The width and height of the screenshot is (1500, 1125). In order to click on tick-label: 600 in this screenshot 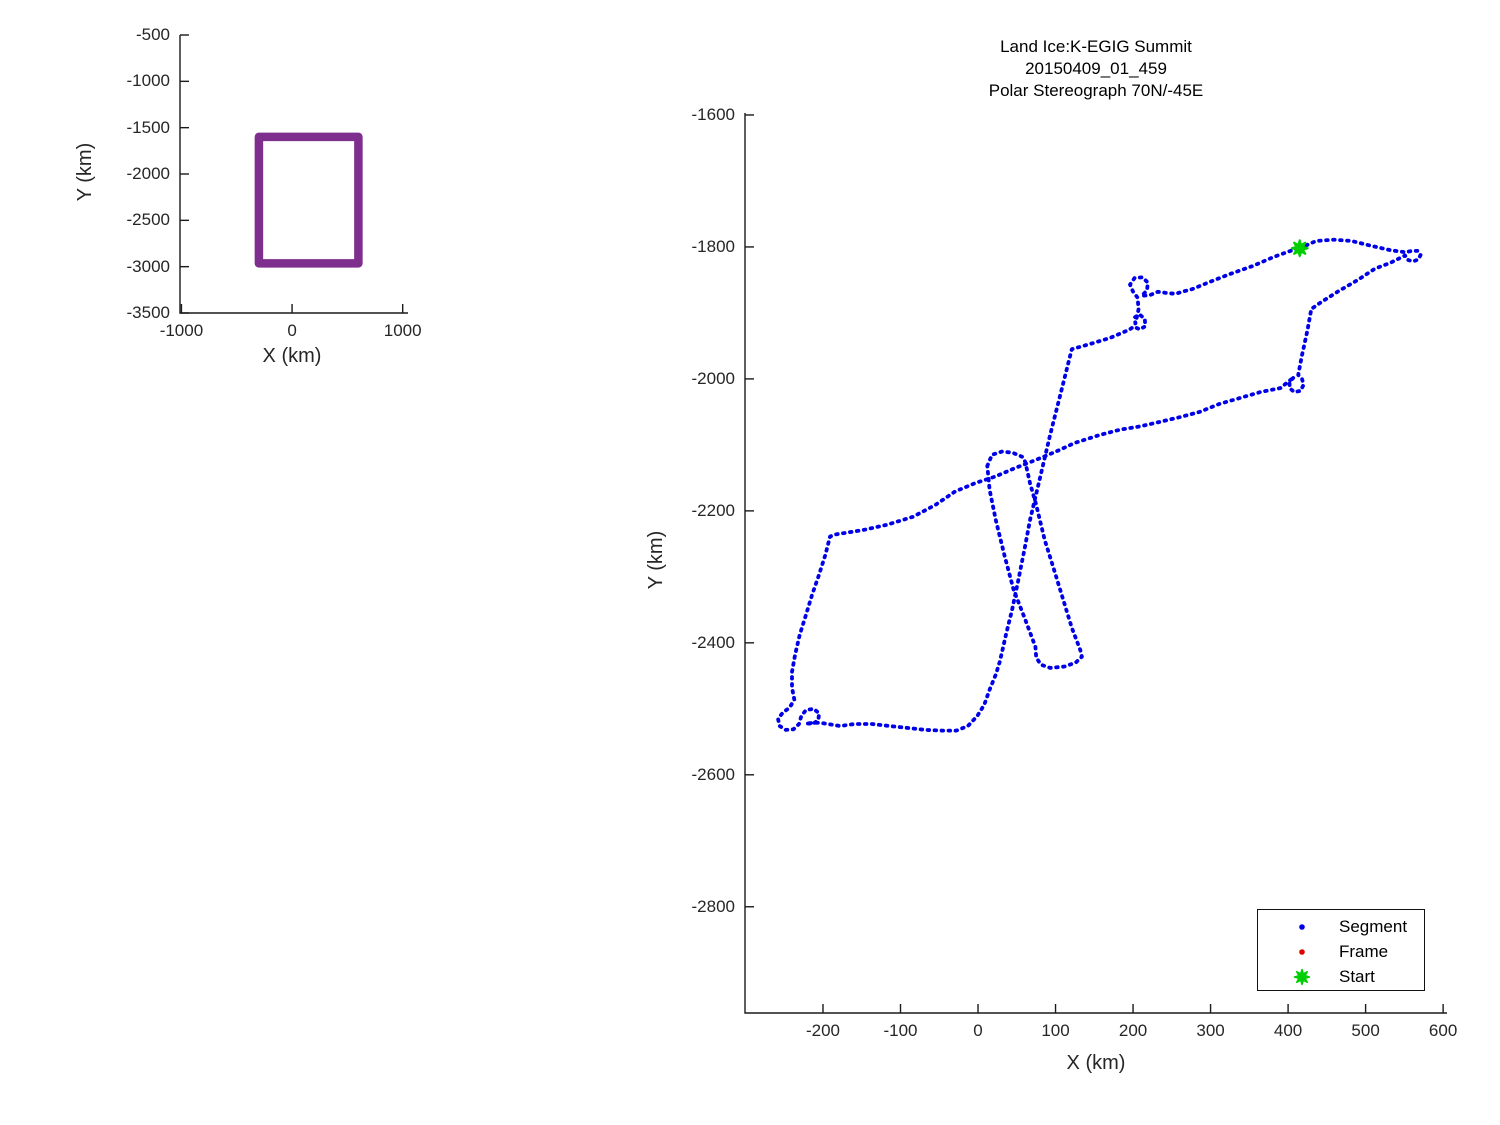, I will do `click(1443, 1030)`.